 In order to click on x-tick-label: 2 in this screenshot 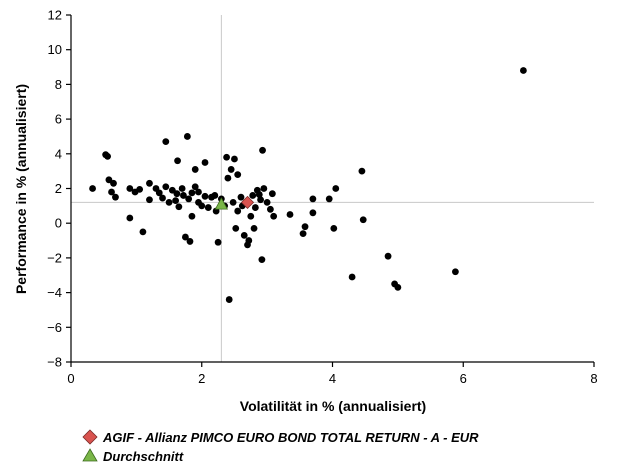, I will do `click(201, 378)`.